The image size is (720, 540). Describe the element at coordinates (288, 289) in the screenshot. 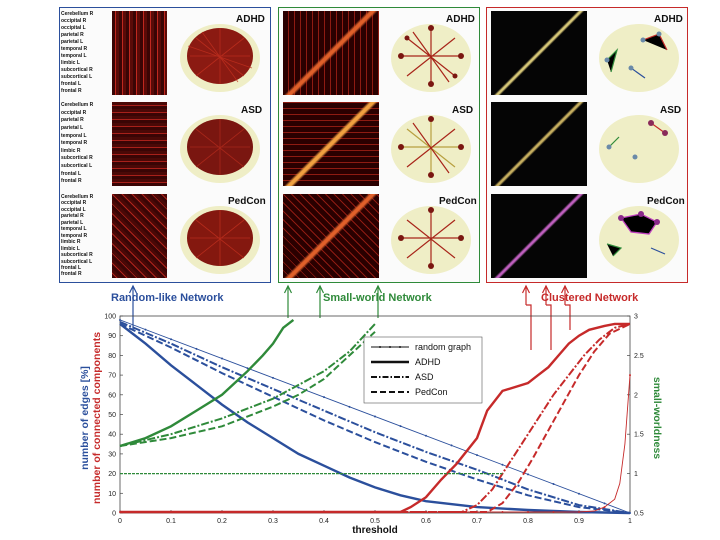

I see `small-world-pointer-arrow-1-head` at that location.